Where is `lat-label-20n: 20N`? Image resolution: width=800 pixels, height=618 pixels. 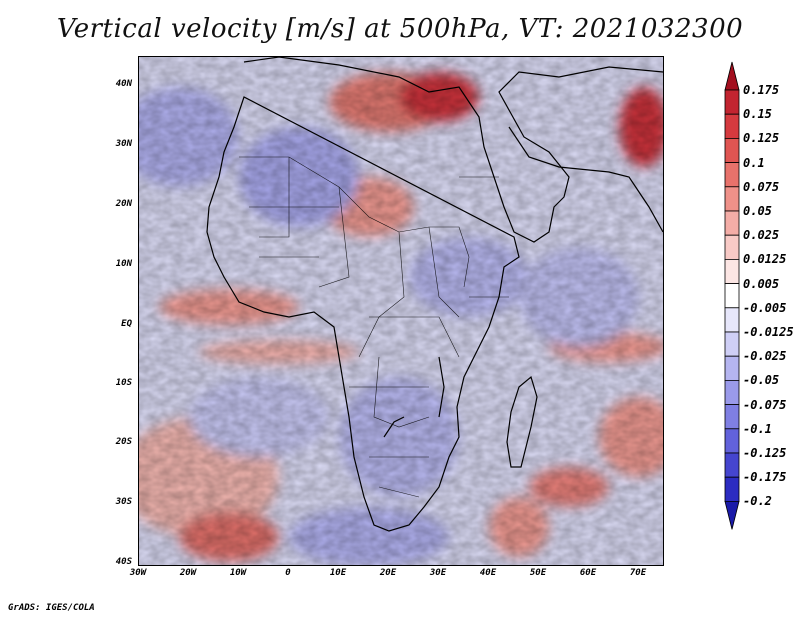 lat-label-20n: 20N is located at coordinates (123, 204).